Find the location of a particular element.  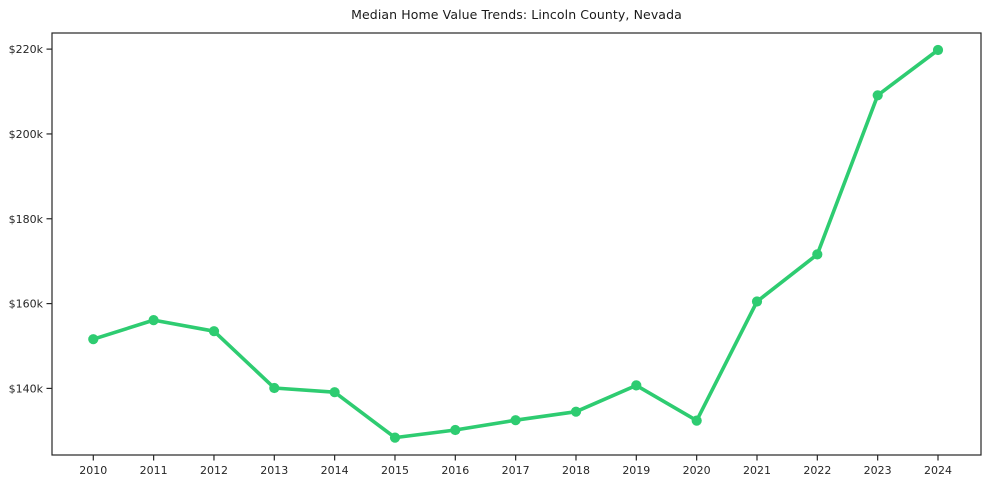

x-tick-label: 2019 is located at coordinates (636, 470).